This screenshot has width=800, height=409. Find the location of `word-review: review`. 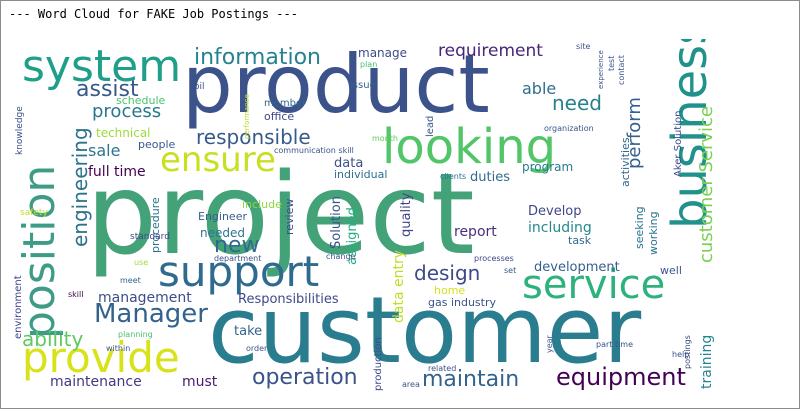

word-review: review is located at coordinates (289, 216).